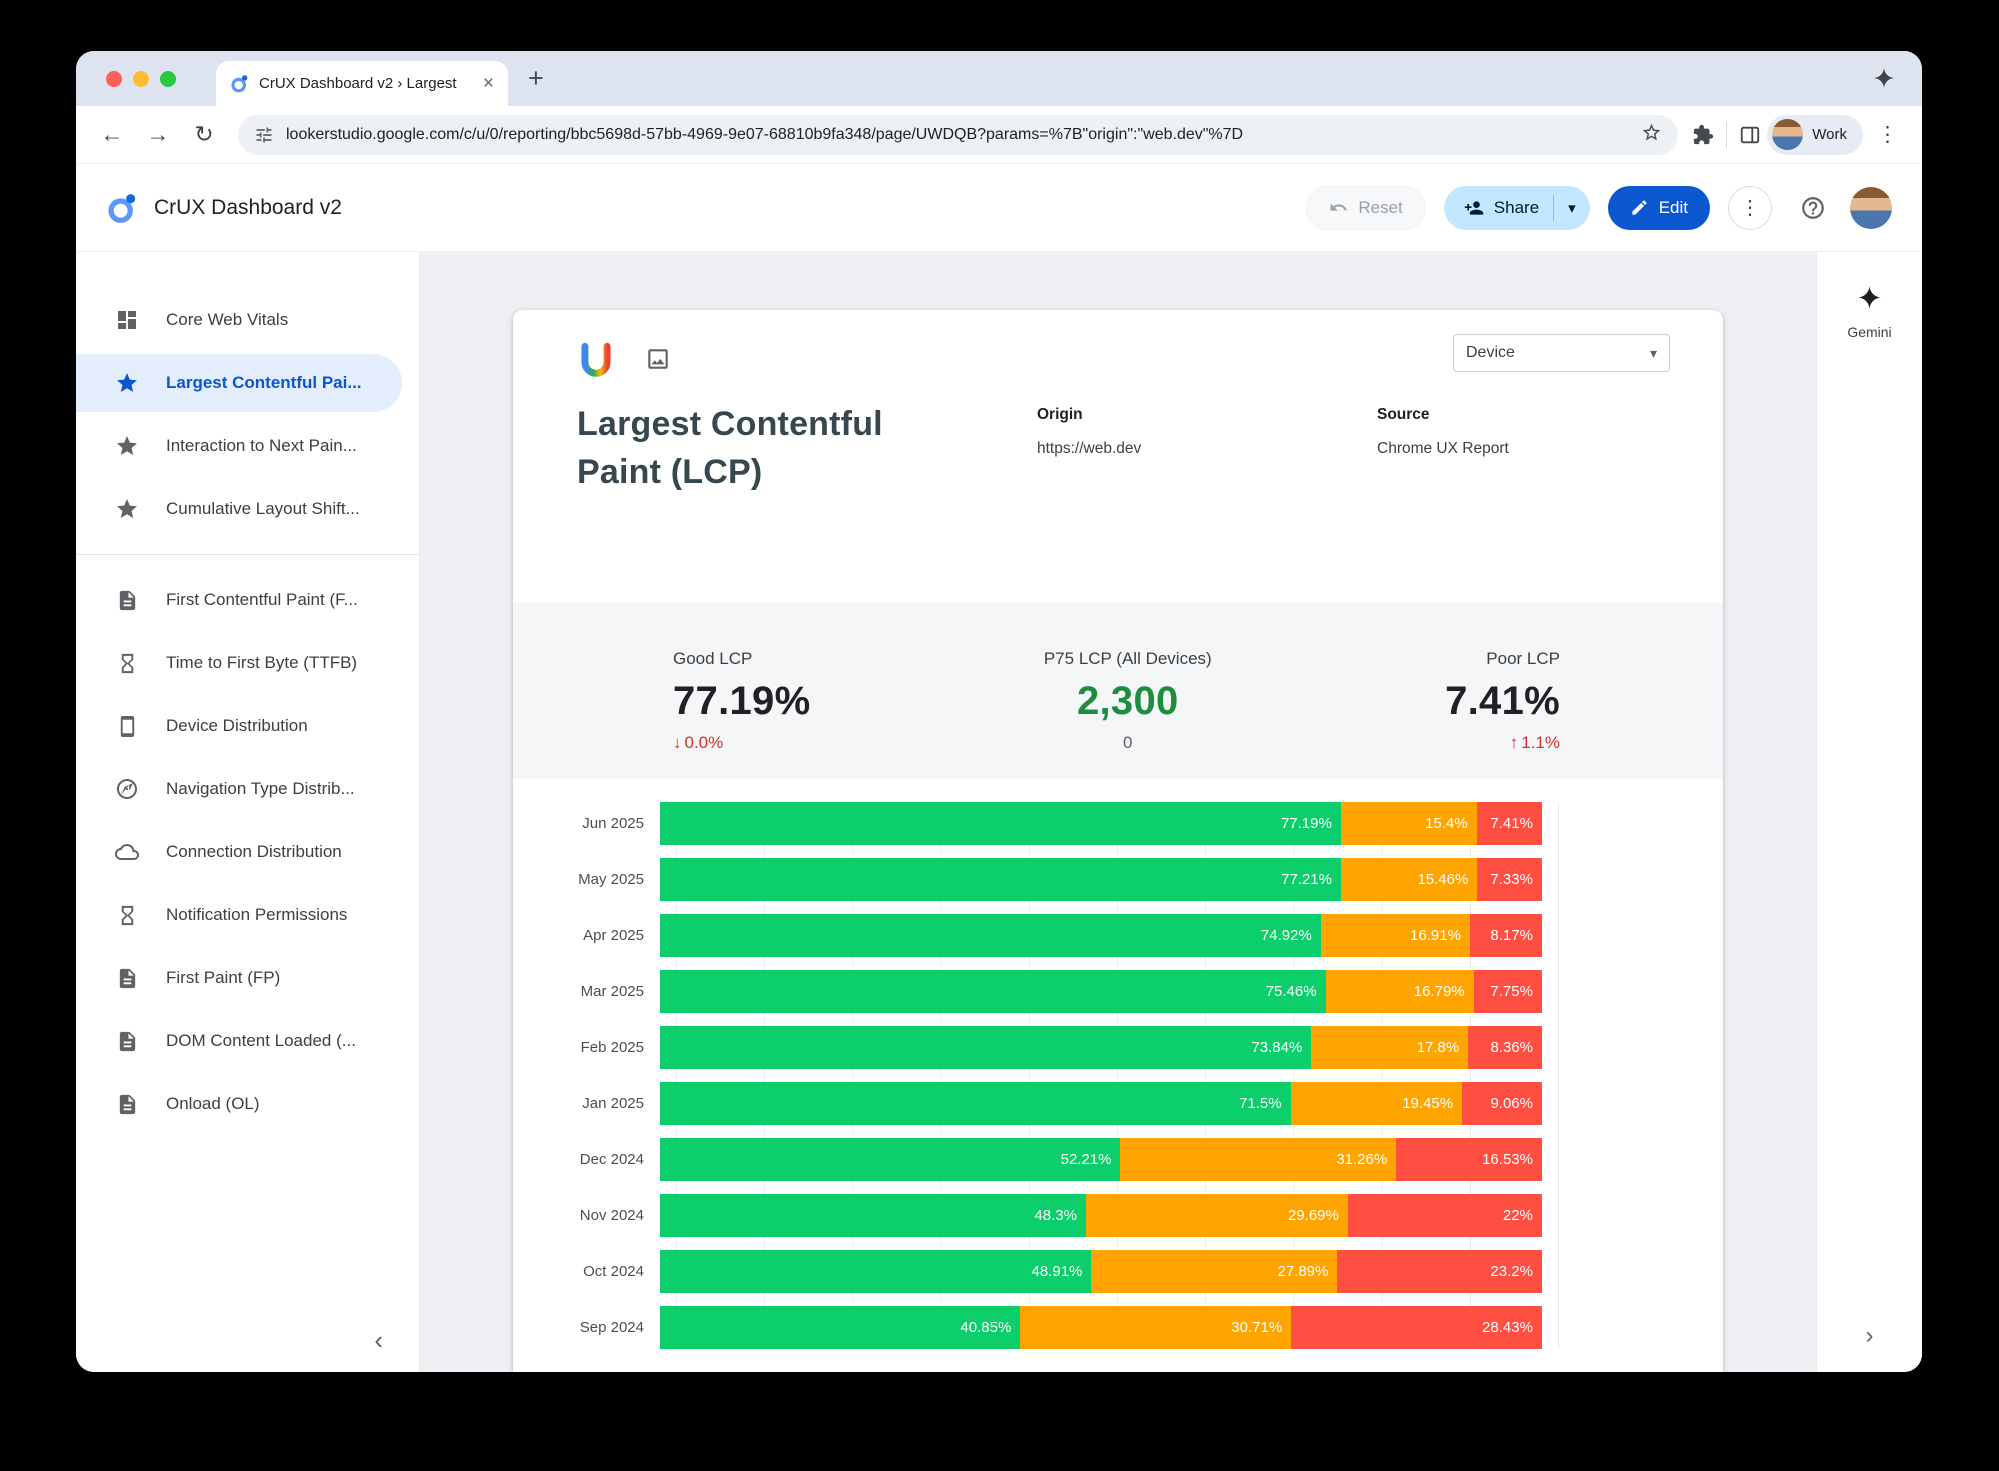  What do you see at coordinates (890, 1159) in the screenshot?
I see `bar-segment-good: 52.21%` at bounding box center [890, 1159].